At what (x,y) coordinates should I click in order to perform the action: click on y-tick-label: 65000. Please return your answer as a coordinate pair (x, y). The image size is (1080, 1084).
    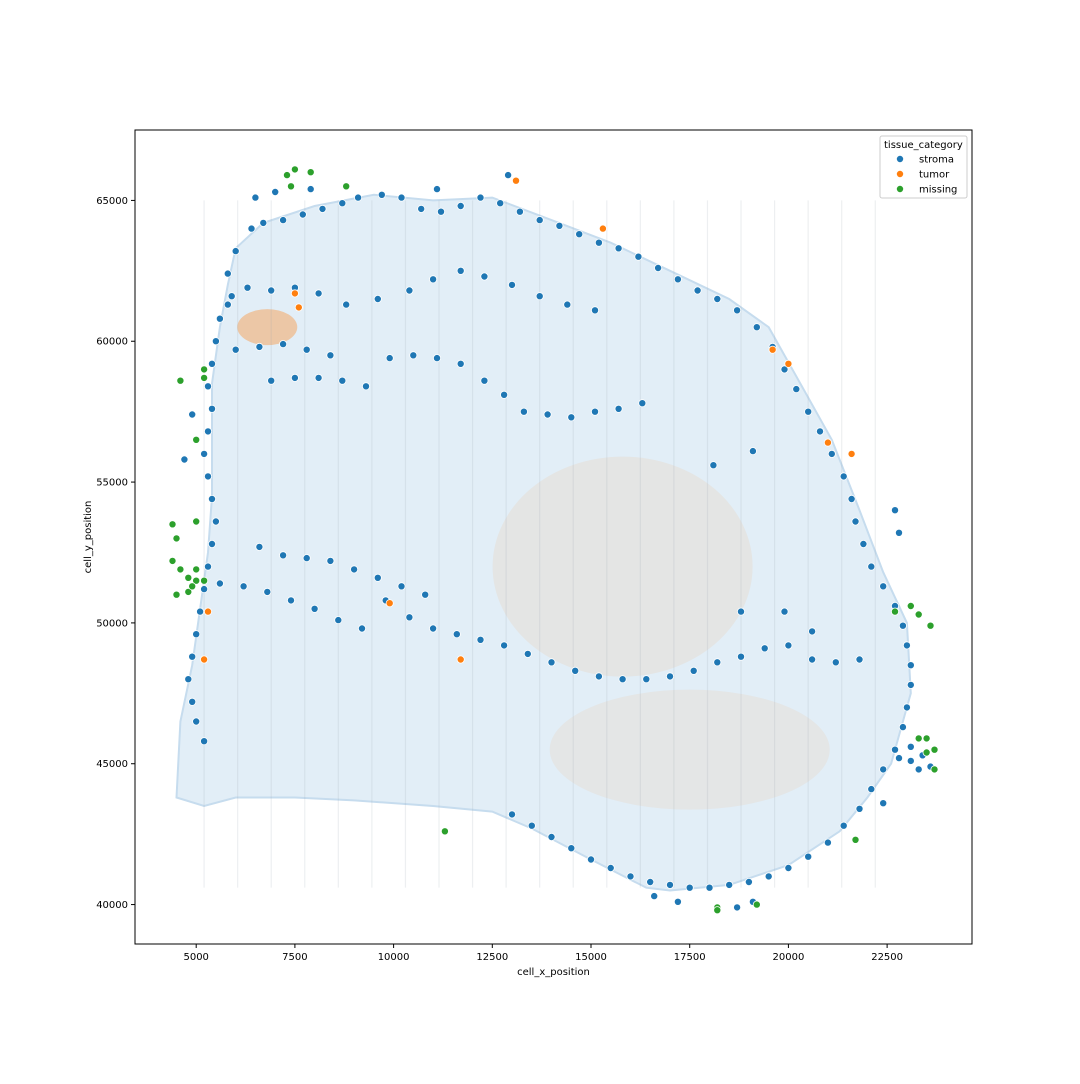
    Looking at the image, I should click on (112, 201).